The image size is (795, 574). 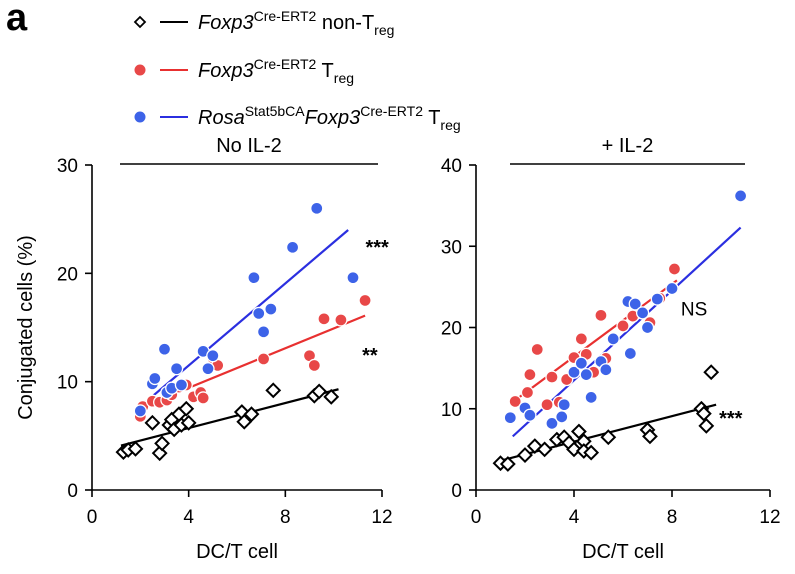 I want to click on series-treg, so click(x=595, y=337).